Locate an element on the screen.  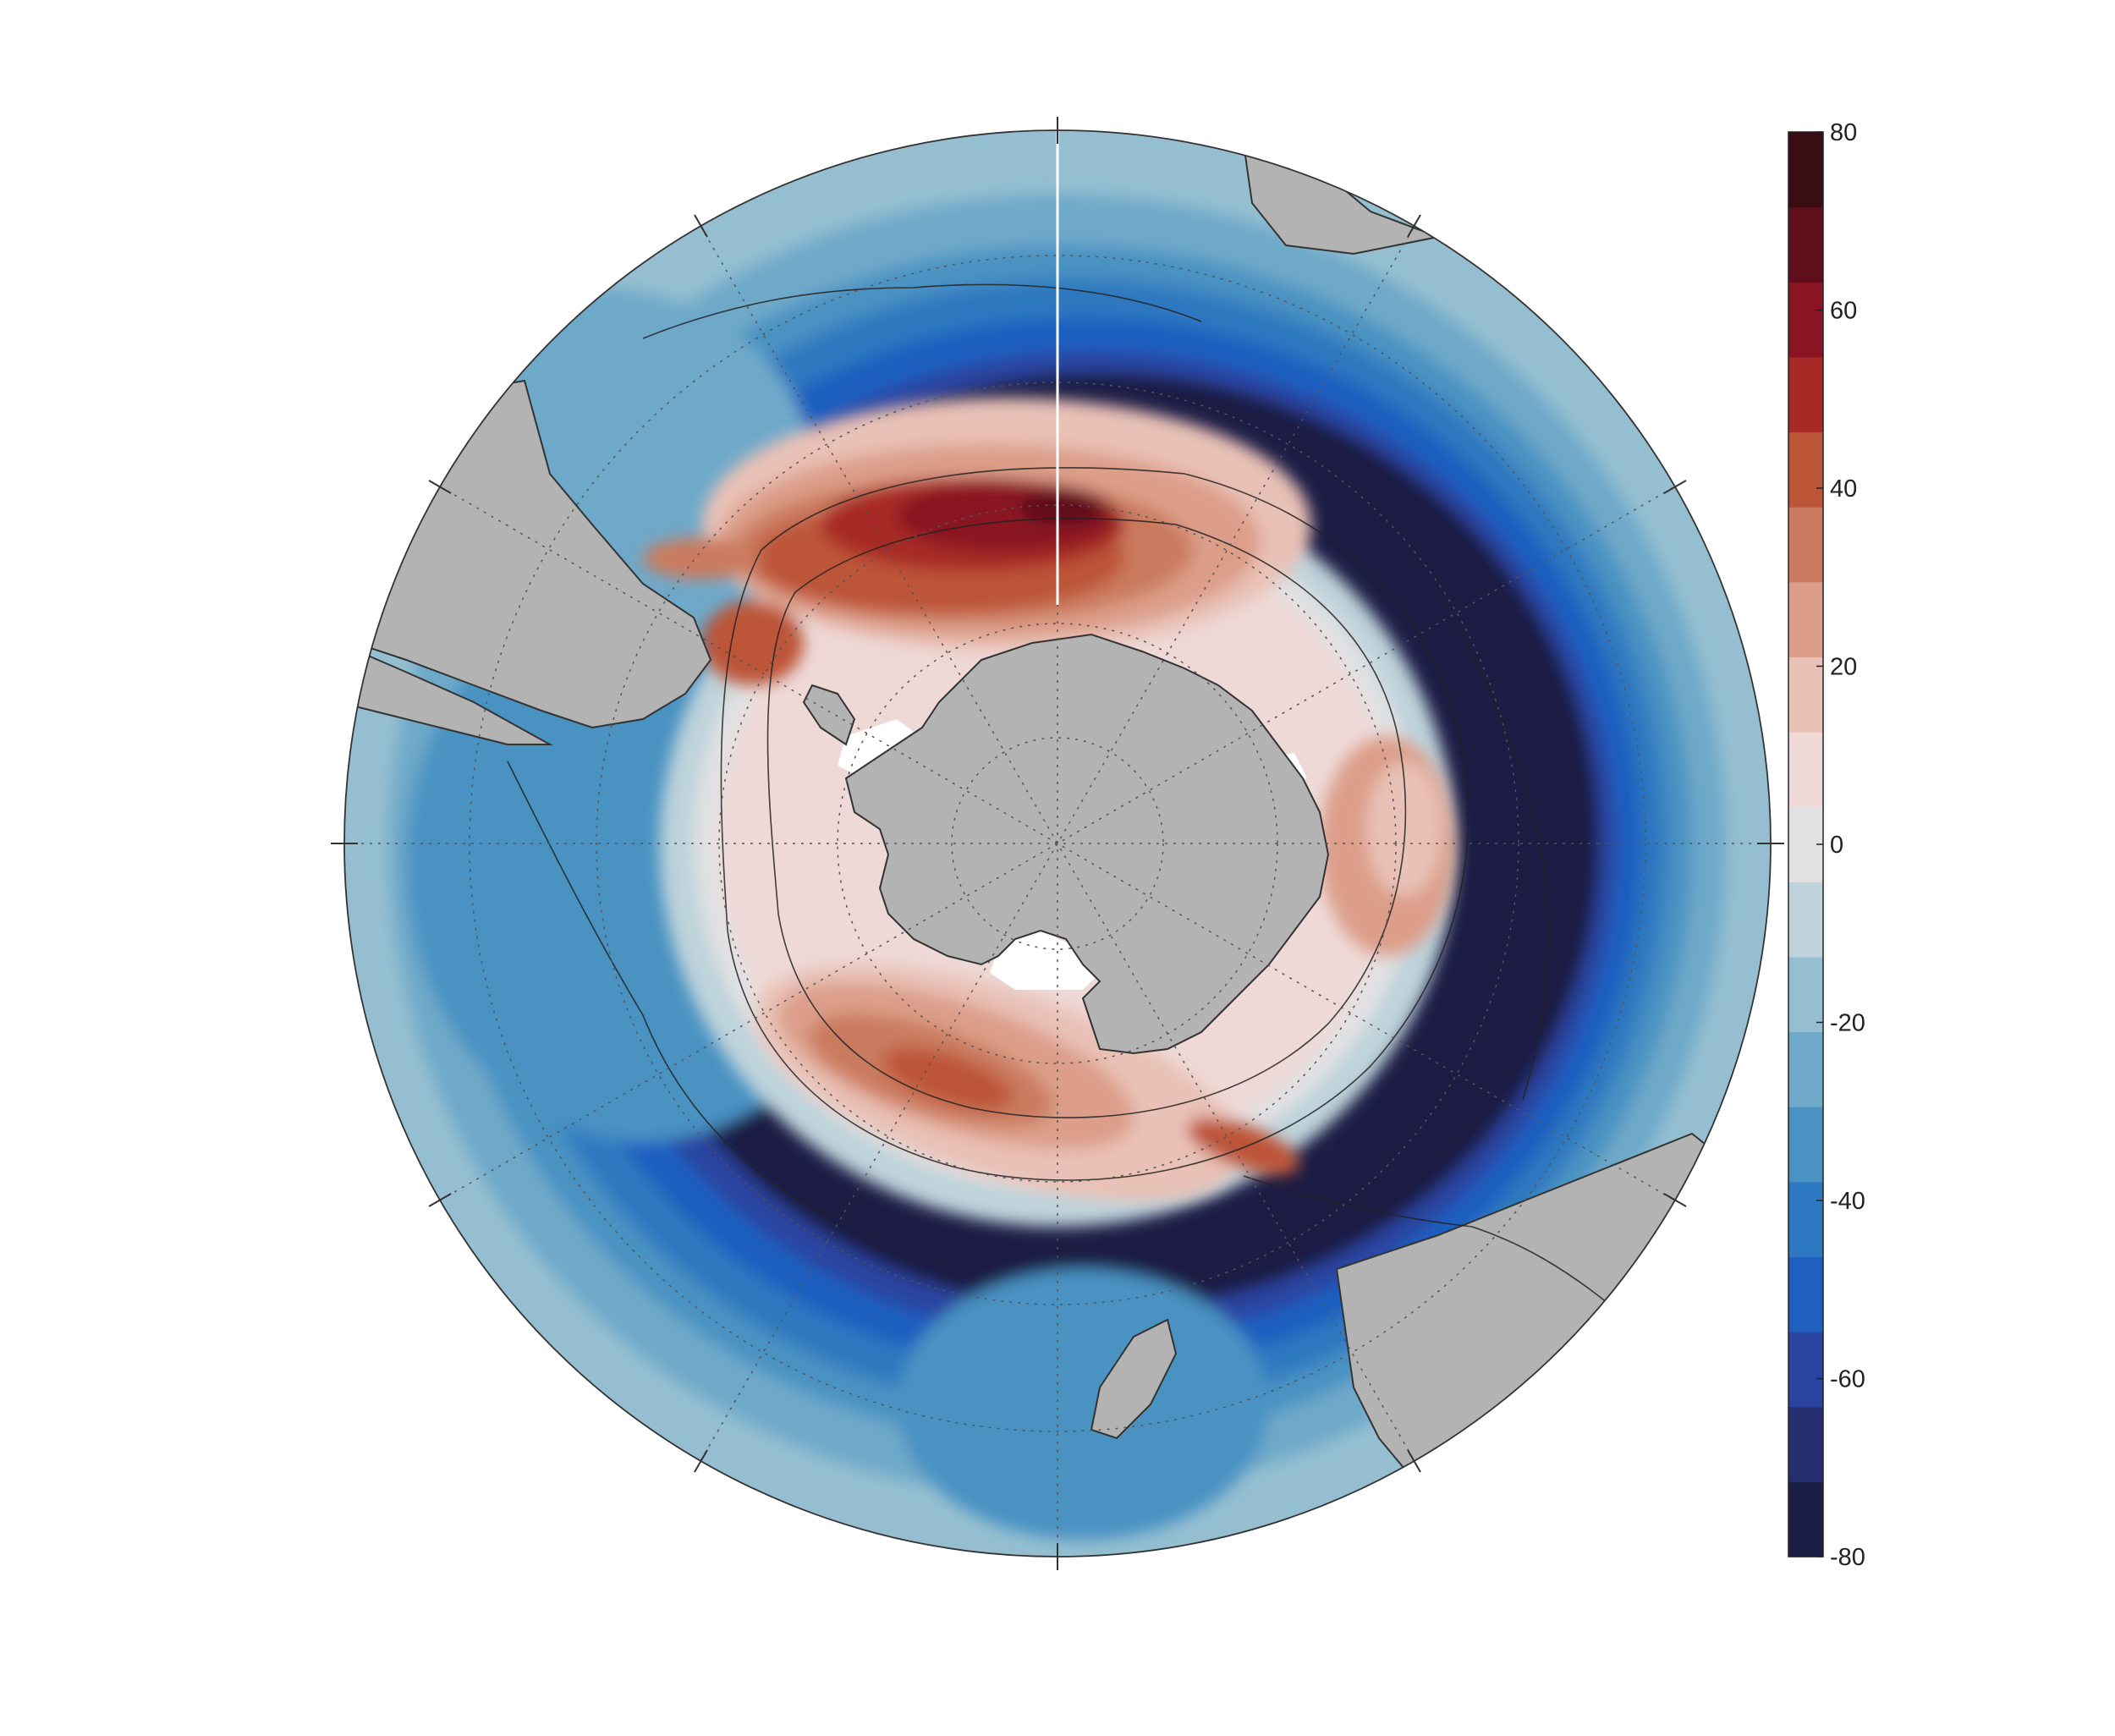
colorbar: 80 60 40 20 0 -20 -40 -60 -80 is located at coordinates (1826, 845).